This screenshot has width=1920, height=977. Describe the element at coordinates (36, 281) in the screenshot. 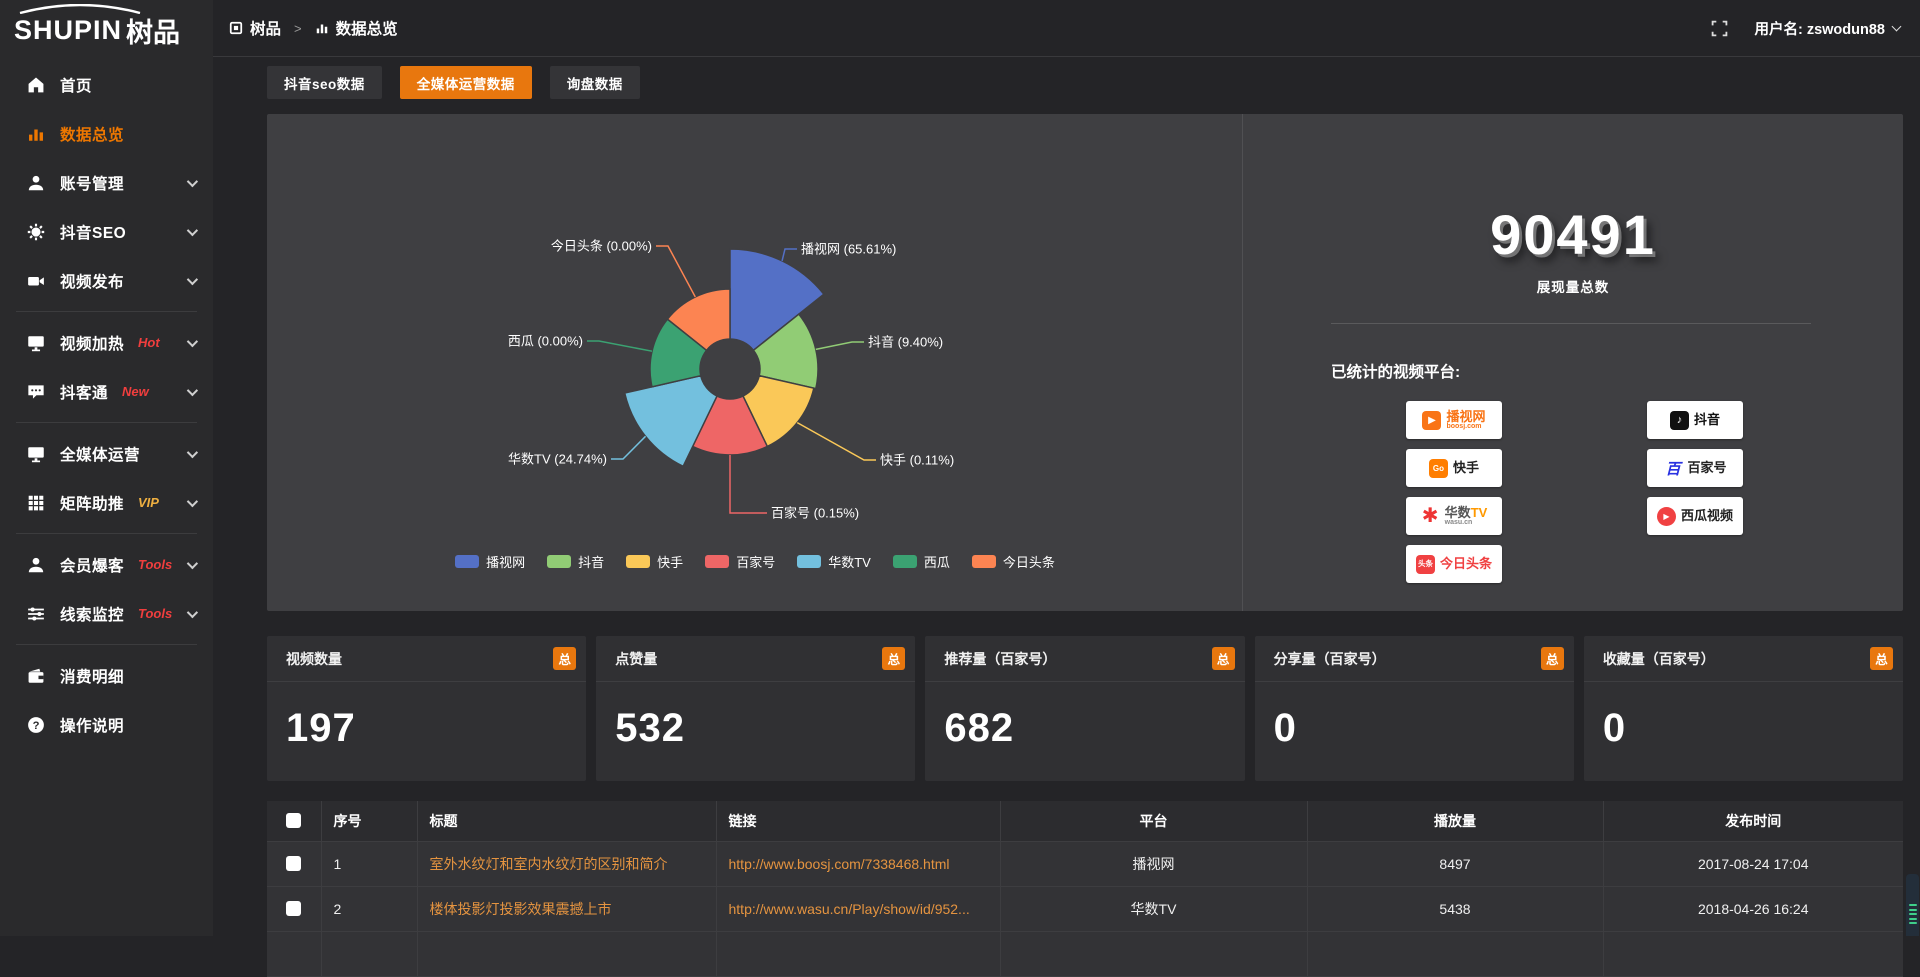

I see `video-camera-icon` at that location.